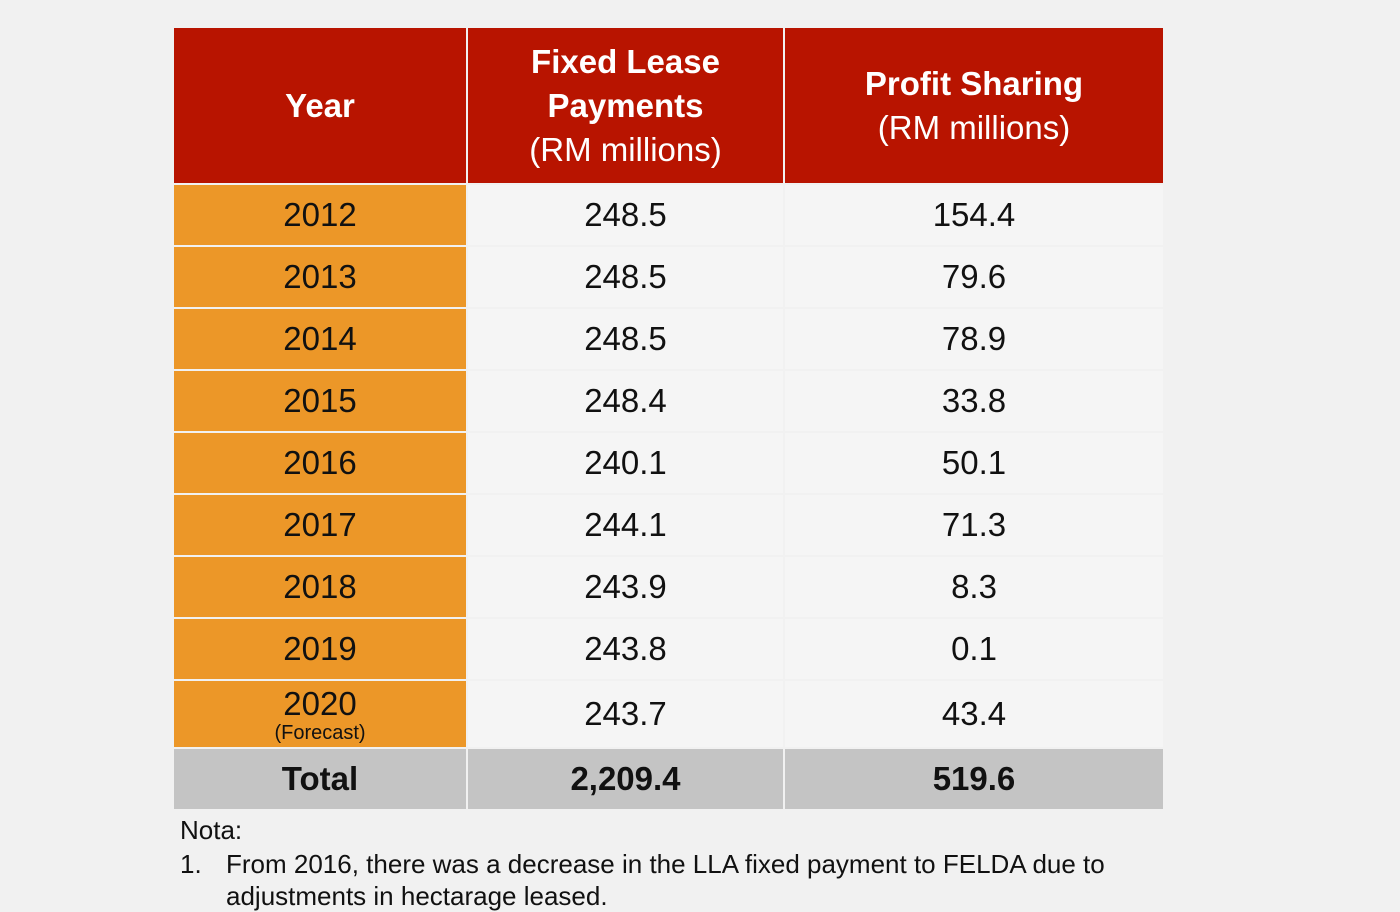 Image resolution: width=1400 pixels, height=912 pixels. Describe the element at coordinates (625, 401) in the screenshot. I see `fixed-lease-cell: 248.4` at that location.